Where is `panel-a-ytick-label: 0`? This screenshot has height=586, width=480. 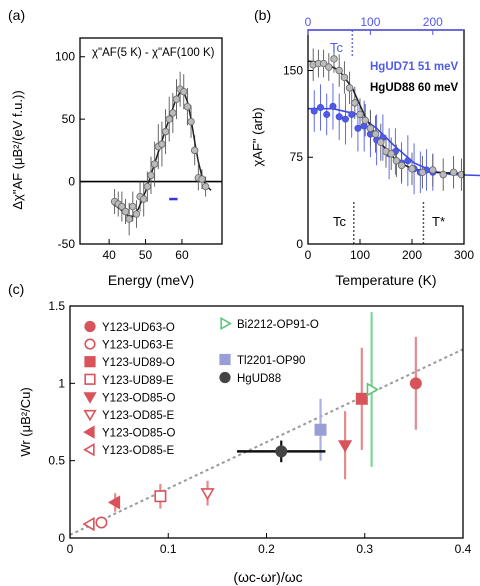 panel-a-ytick-label: 0 is located at coordinates (71, 182).